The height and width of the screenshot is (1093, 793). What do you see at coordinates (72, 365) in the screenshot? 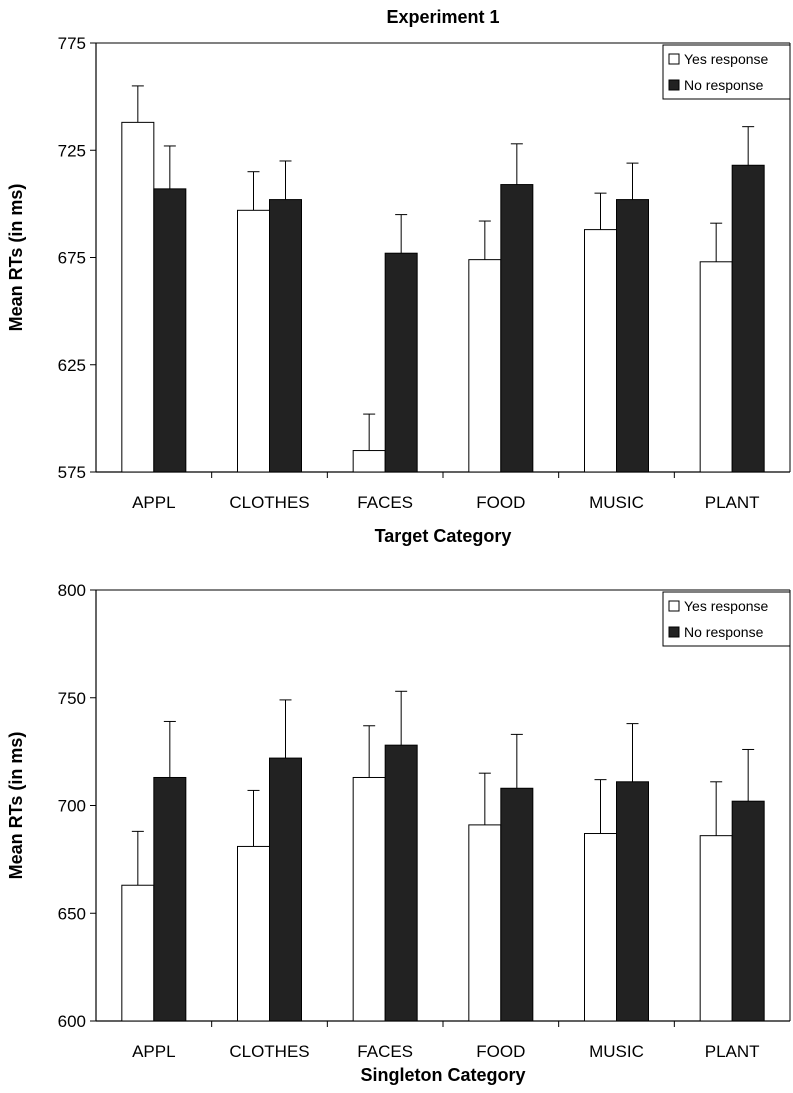
I see `y-tick-label: 625` at bounding box center [72, 365].